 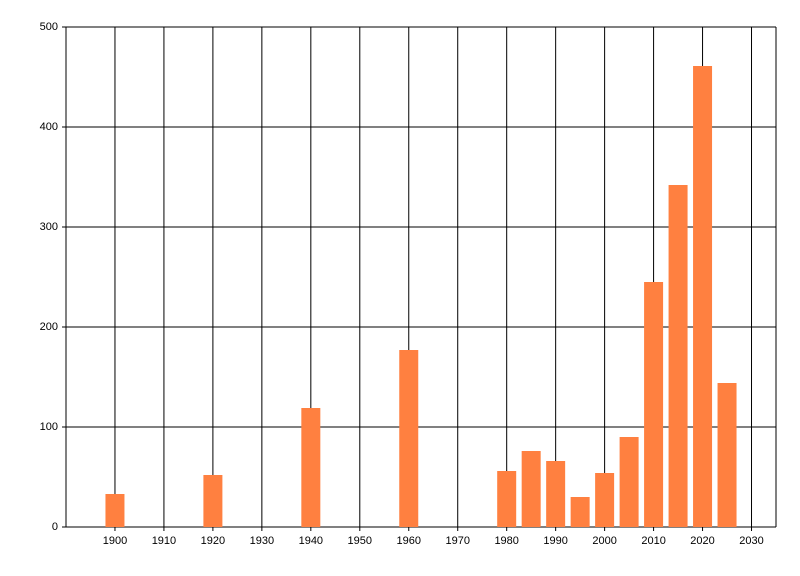 What do you see at coordinates (49, 327) in the screenshot?
I see `y-tick-label: 200` at bounding box center [49, 327].